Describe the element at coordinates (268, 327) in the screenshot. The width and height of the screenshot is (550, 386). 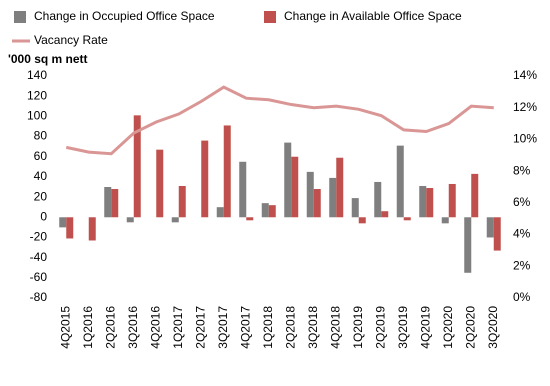
I see `x-tick-label: 1Q2018` at that location.